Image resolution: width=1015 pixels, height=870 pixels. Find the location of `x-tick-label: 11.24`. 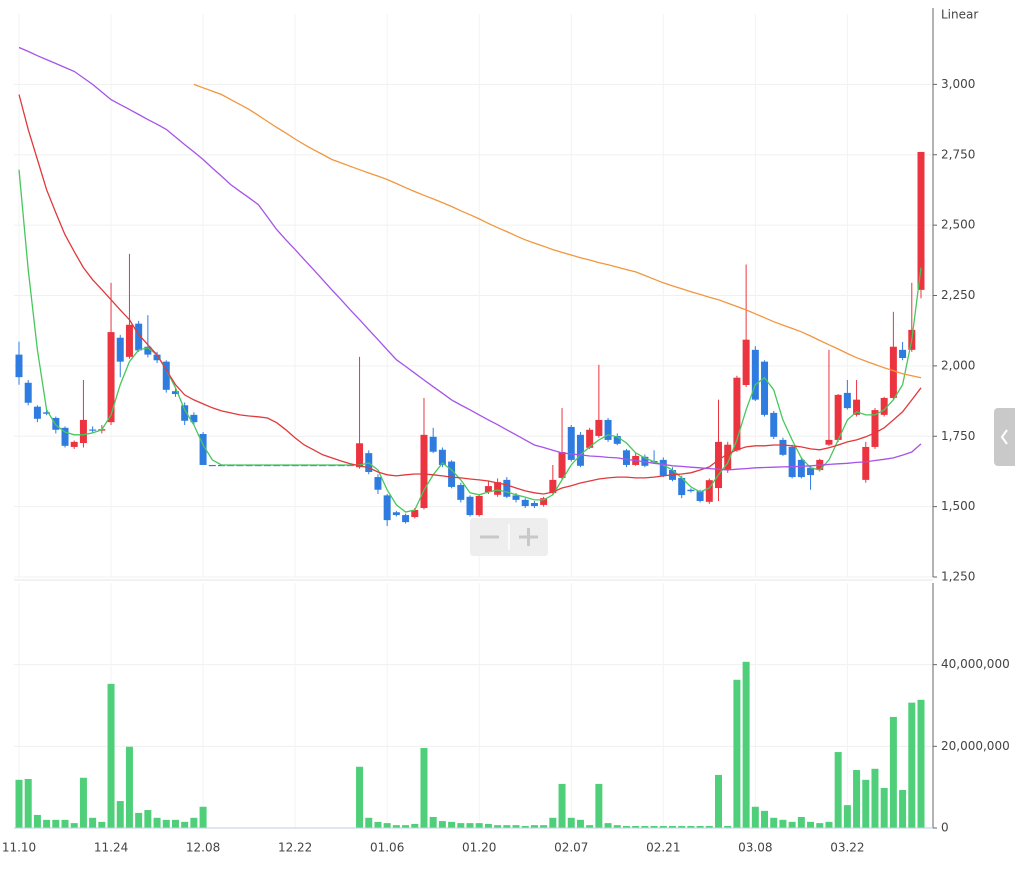

x-tick-label: 11.24 is located at coordinates (111, 848).